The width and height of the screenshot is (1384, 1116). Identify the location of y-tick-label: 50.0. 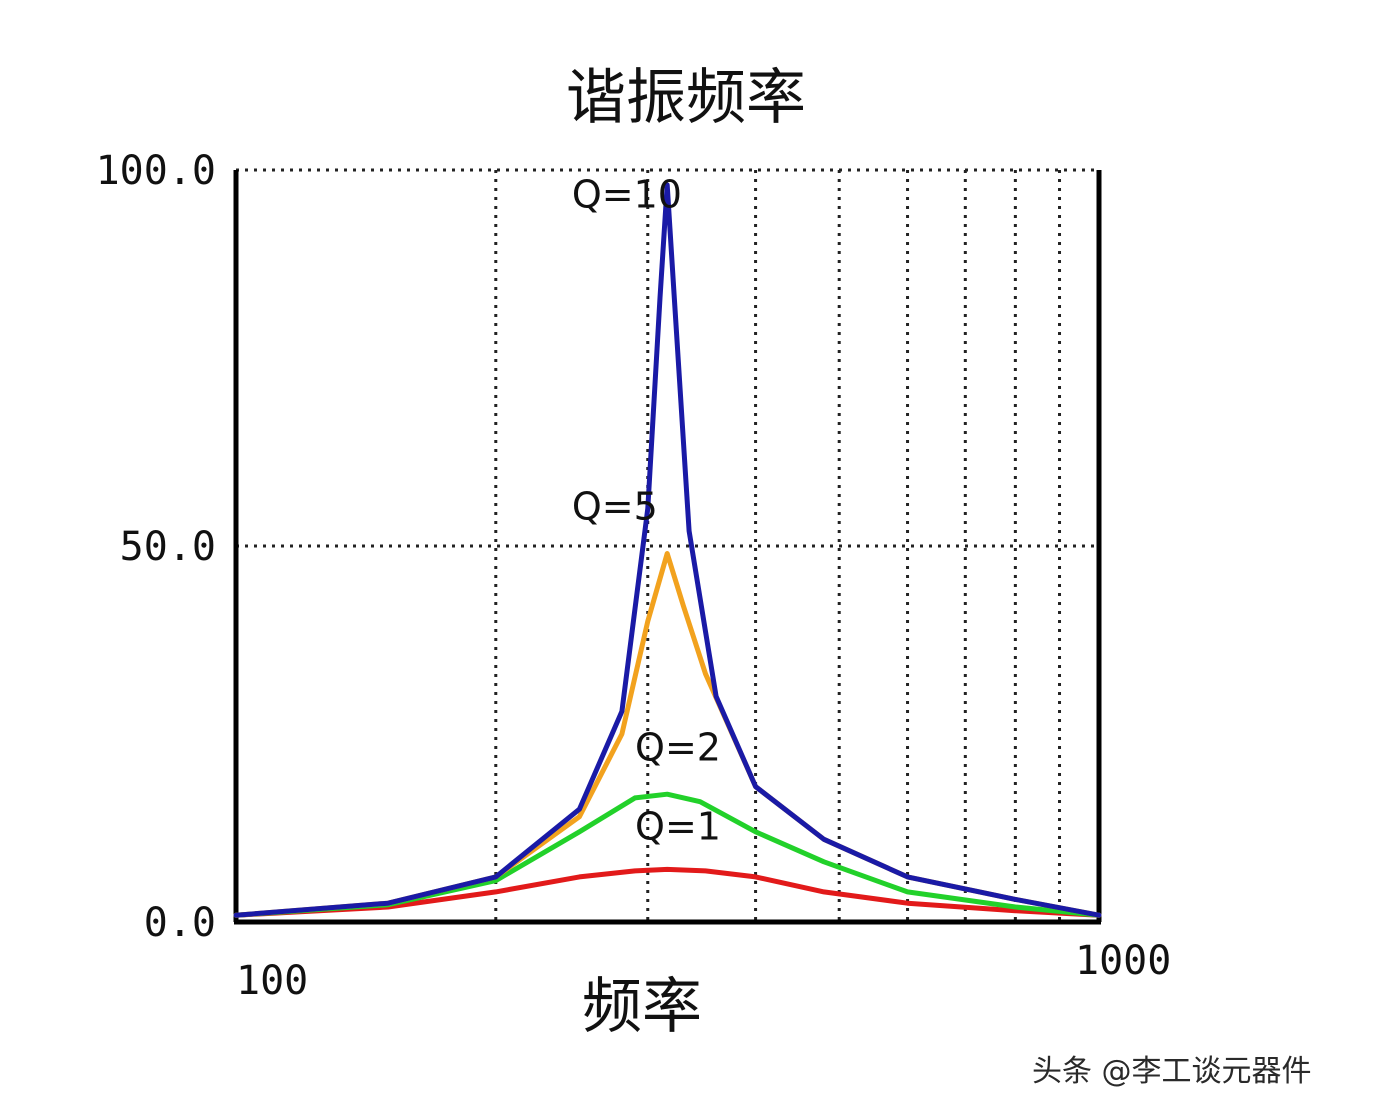
(168, 547).